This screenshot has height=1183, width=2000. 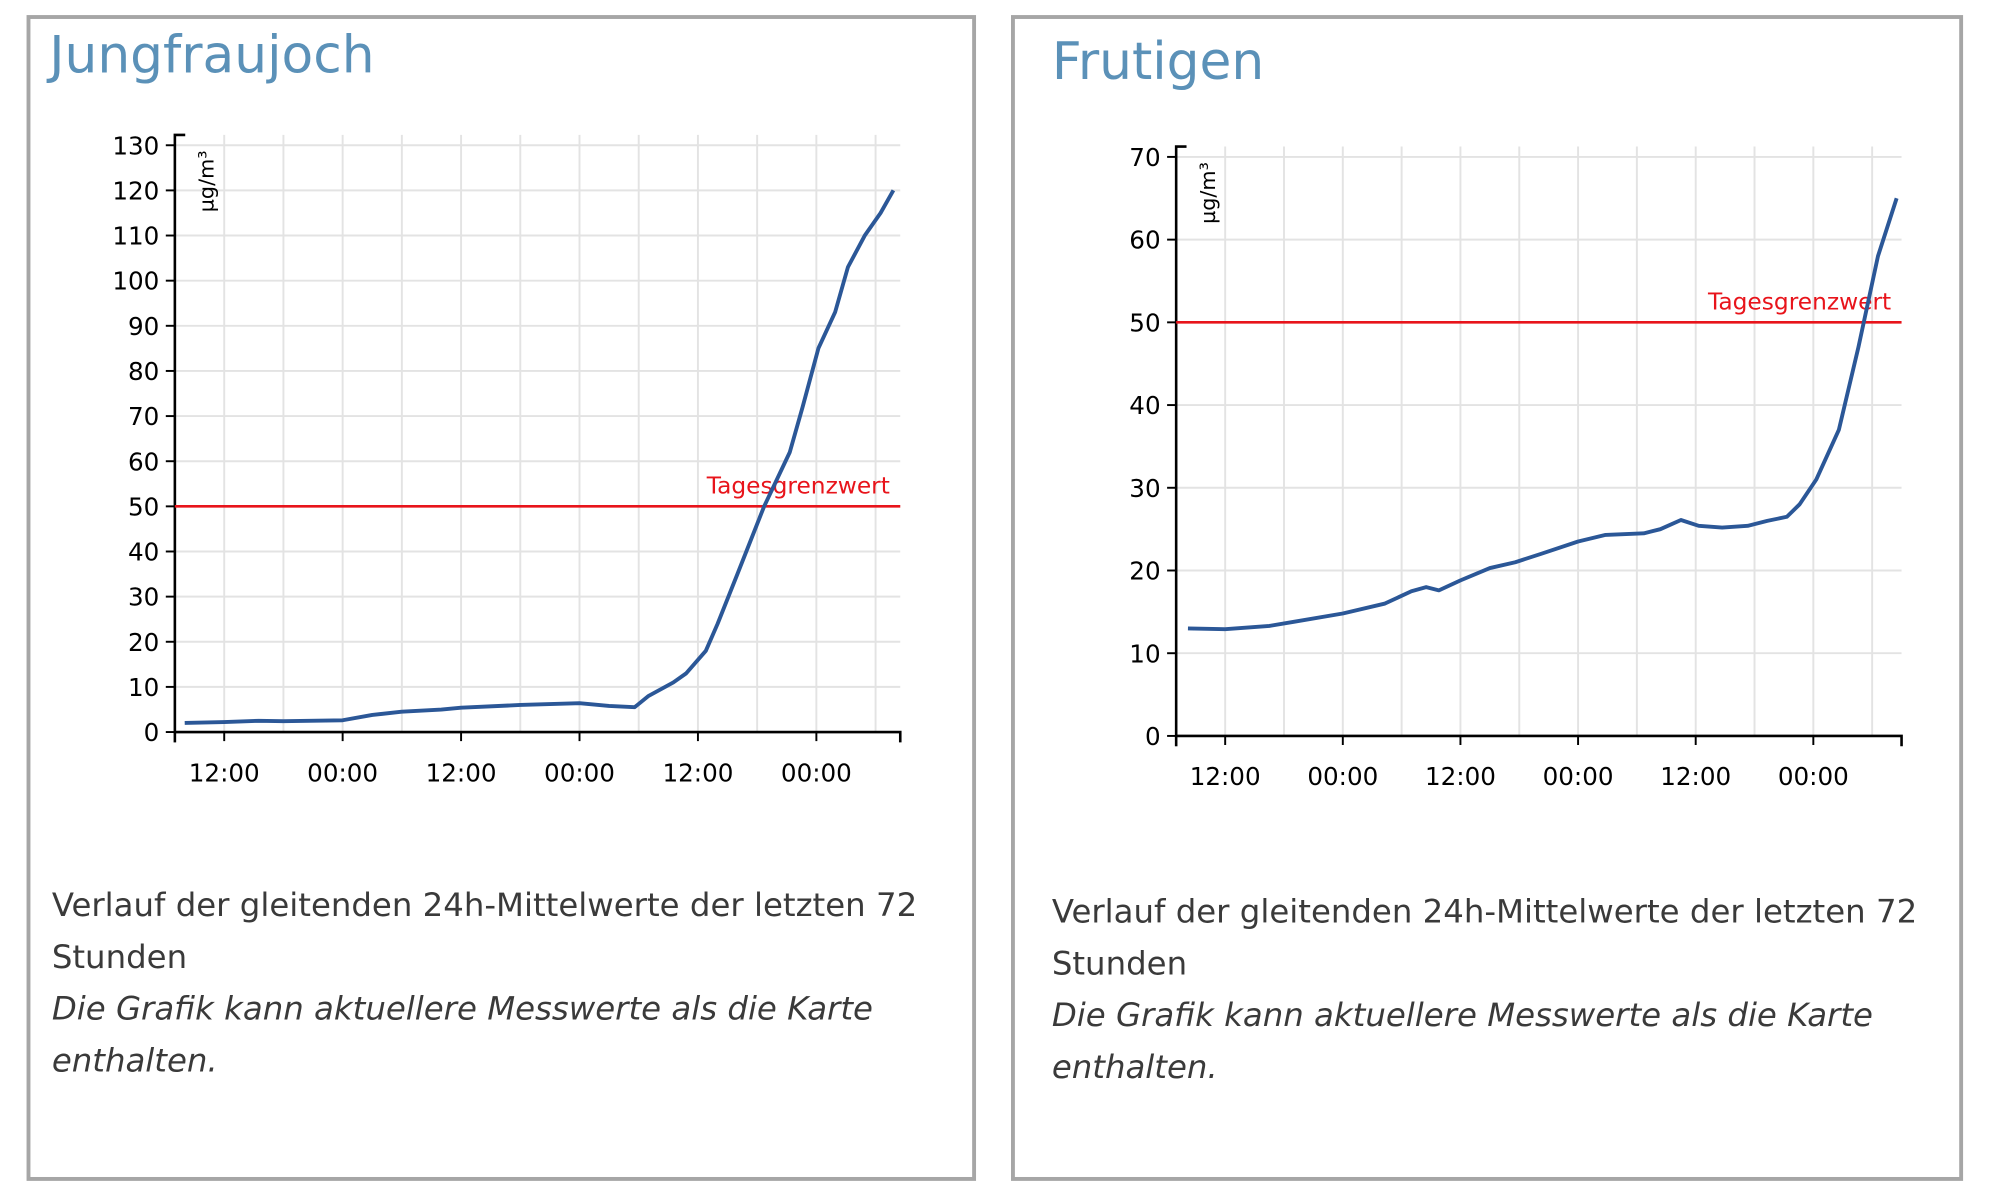 I want to click on y-tick-label: 100, so click(x=135, y=281).